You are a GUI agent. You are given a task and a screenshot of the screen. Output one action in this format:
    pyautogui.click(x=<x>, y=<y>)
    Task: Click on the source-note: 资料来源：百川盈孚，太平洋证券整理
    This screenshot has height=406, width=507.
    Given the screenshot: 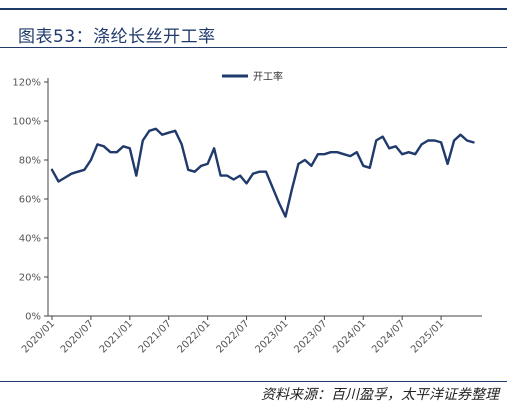 What is the action you would take?
    pyautogui.click(x=380, y=395)
    